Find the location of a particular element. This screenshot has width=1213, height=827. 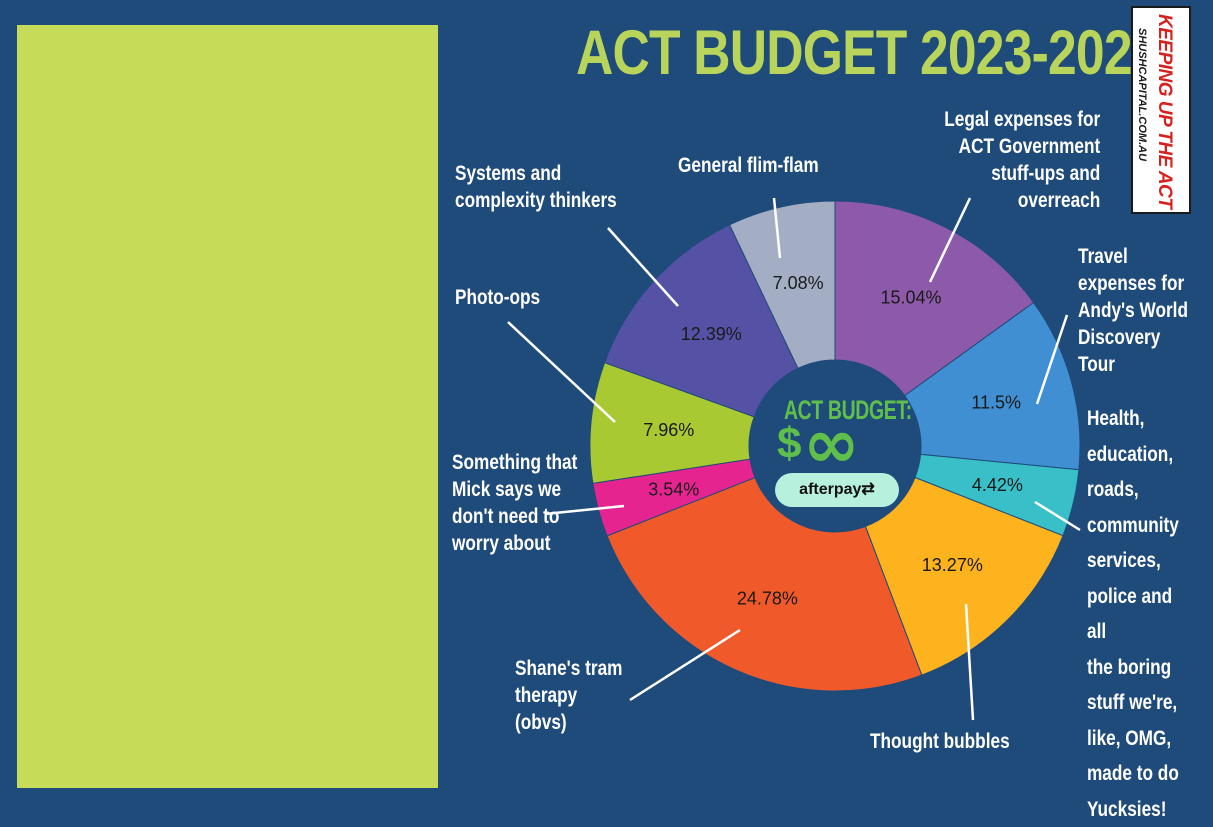

slice-label-6: Photo-ops is located at coordinates (498, 297).